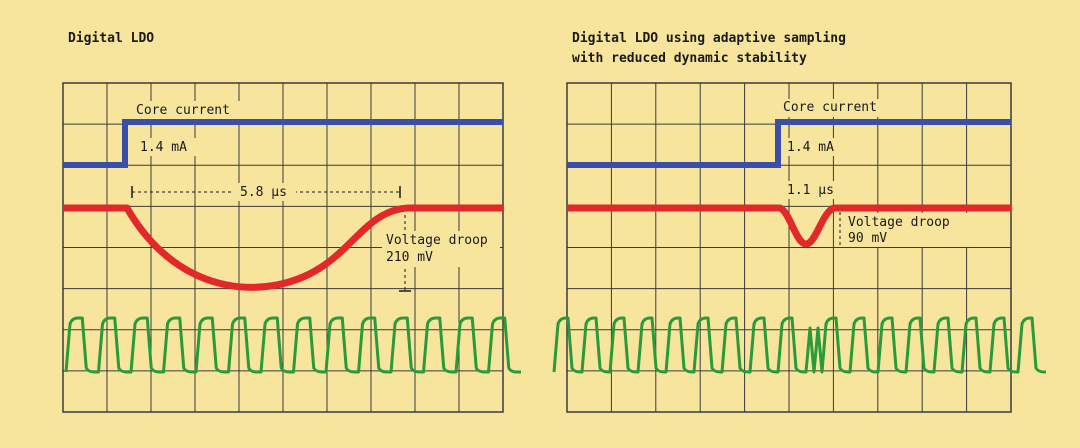 Image resolution: width=1080 pixels, height=448 pixels. What do you see at coordinates (689, 58) in the screenshot?
I see `panel-title-line-2: with reduced dynamic stability` at bounding box center [689, 58].